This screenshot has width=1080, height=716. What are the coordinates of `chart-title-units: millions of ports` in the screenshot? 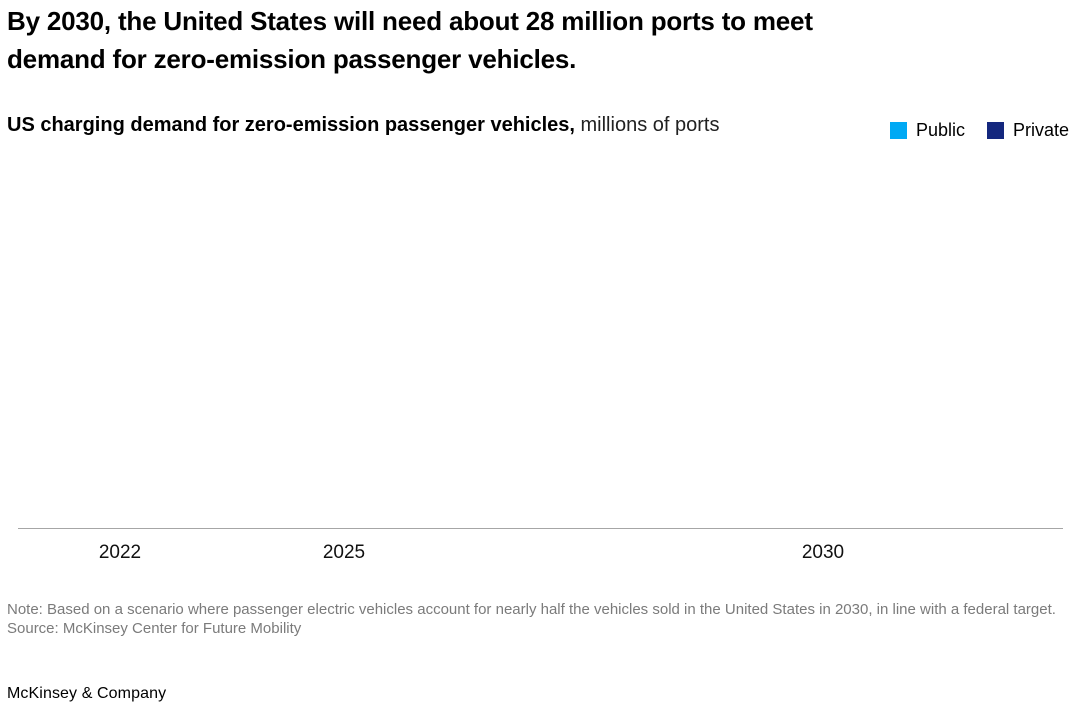 It's located at (647, 125).